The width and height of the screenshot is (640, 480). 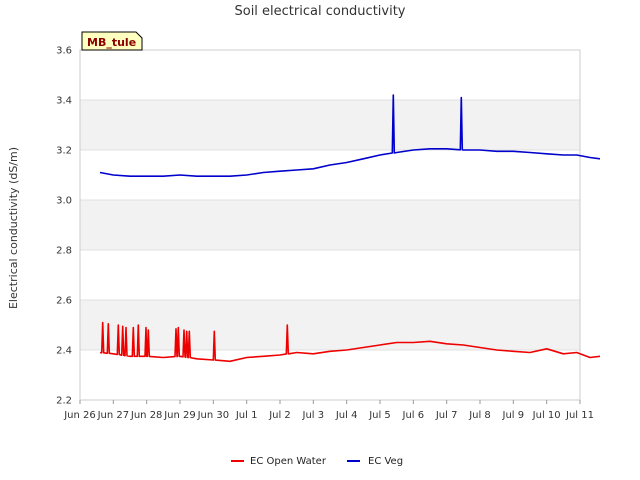 I want to click on x-tick-label: Jun 28, so click(x=146, y=415).